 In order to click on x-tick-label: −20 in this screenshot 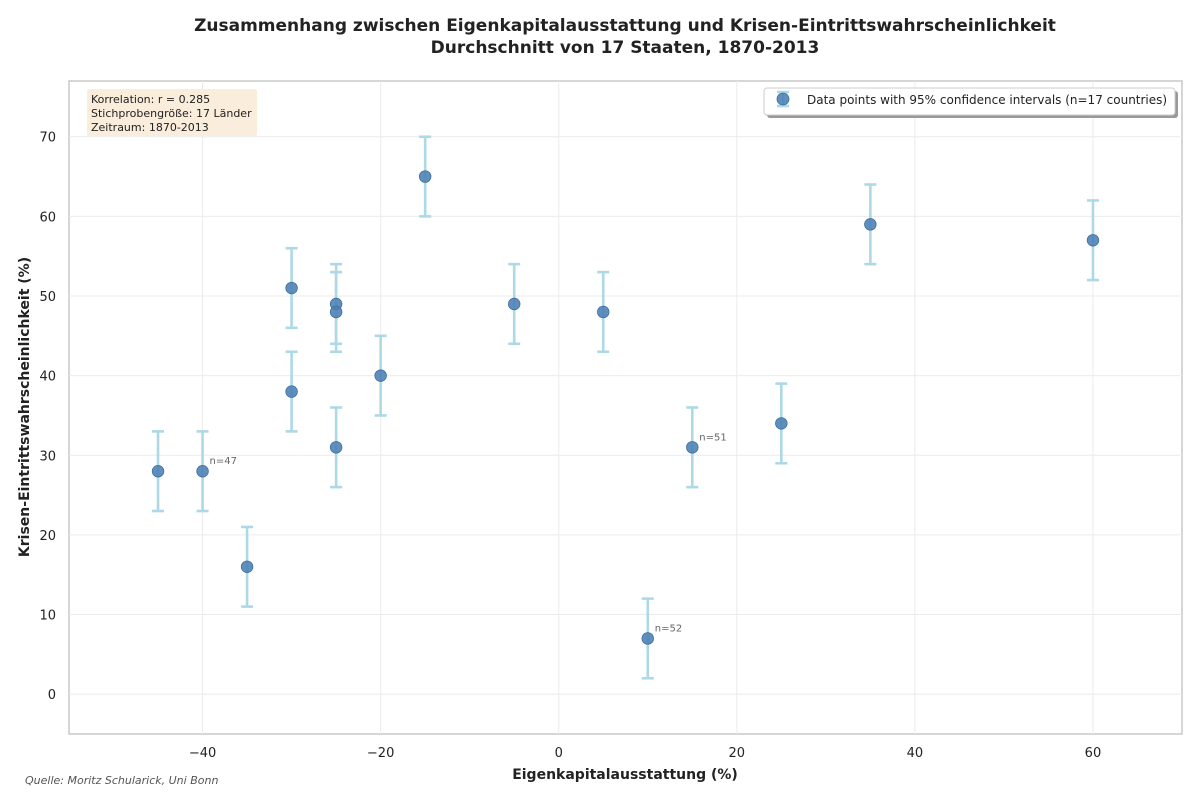, I will do `click(380, 753)`.